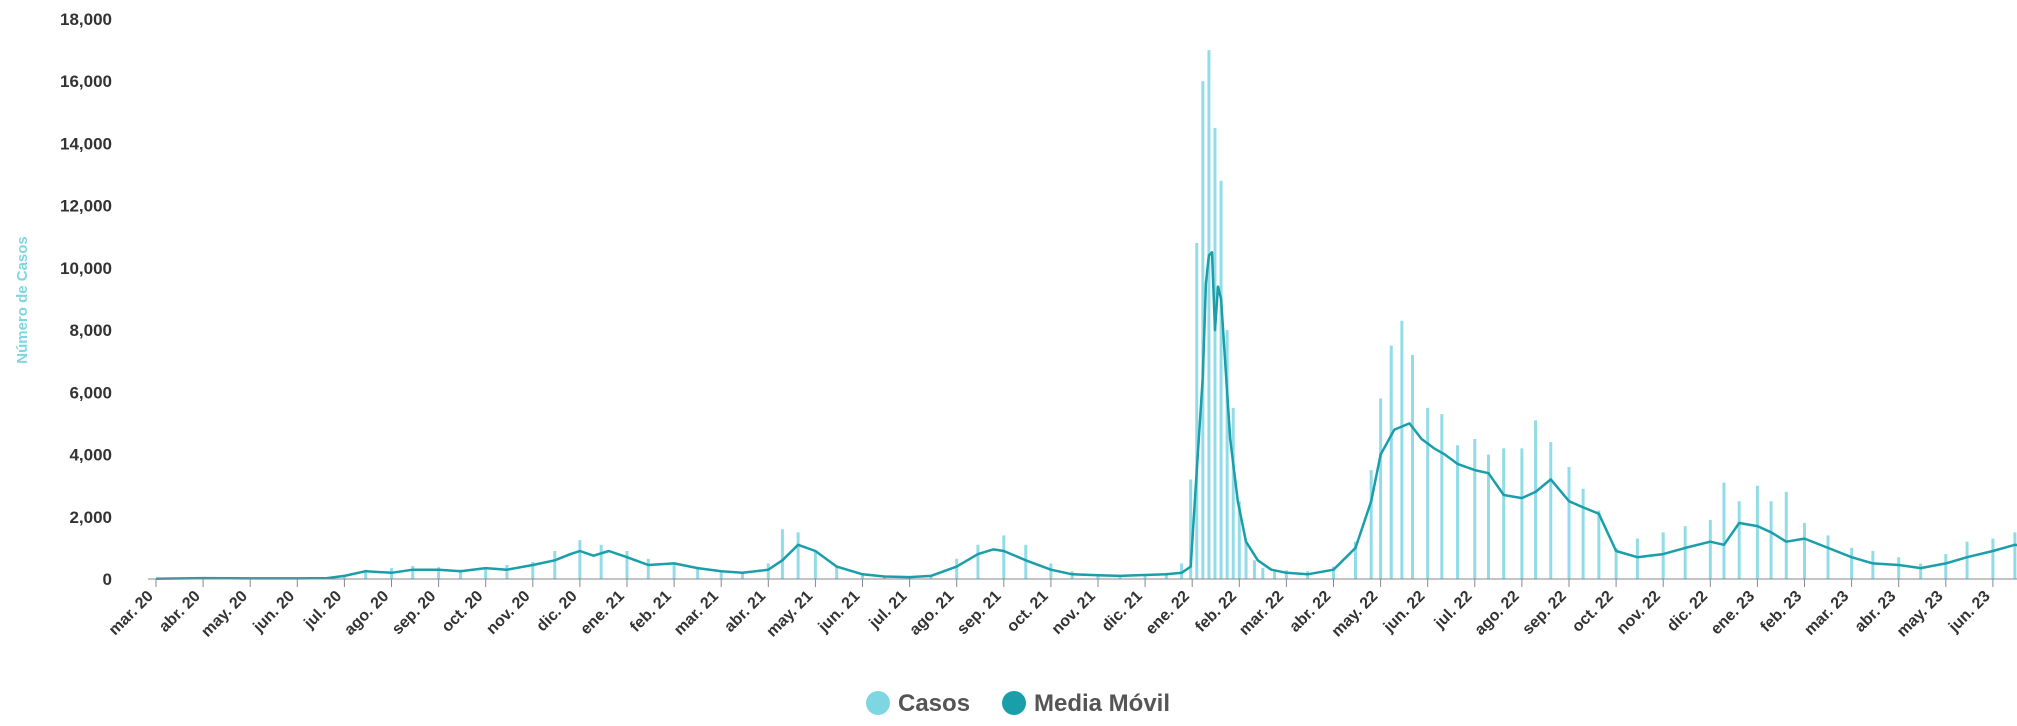 This screenshot has height=726, width=2017. Describe the element at coordinates (86, 19) in the screenshot. I see `y-tick-label: 18,000` at that location.